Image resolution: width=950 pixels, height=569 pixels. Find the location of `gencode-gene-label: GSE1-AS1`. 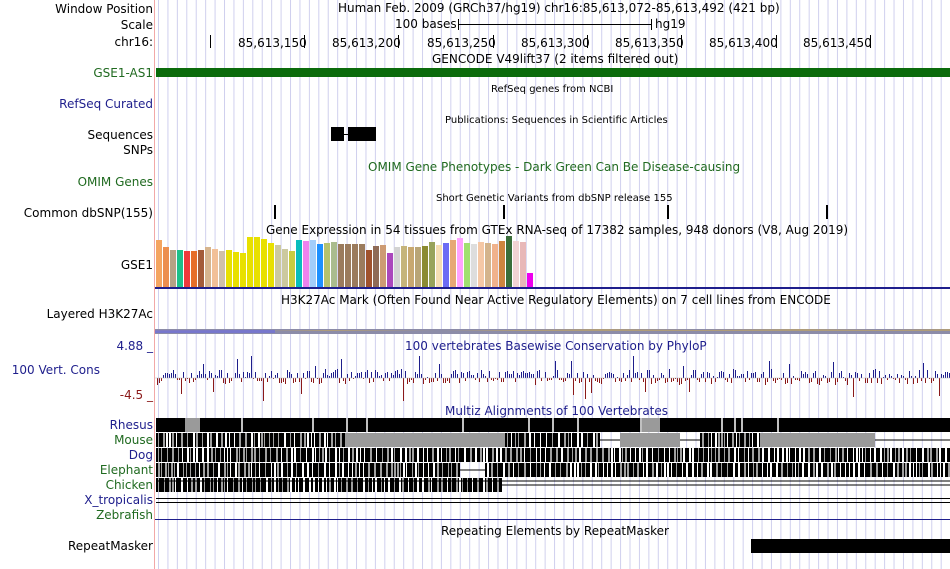

gencode-gene-label: GSE1-AS1 is located at coordinates (123, 73).